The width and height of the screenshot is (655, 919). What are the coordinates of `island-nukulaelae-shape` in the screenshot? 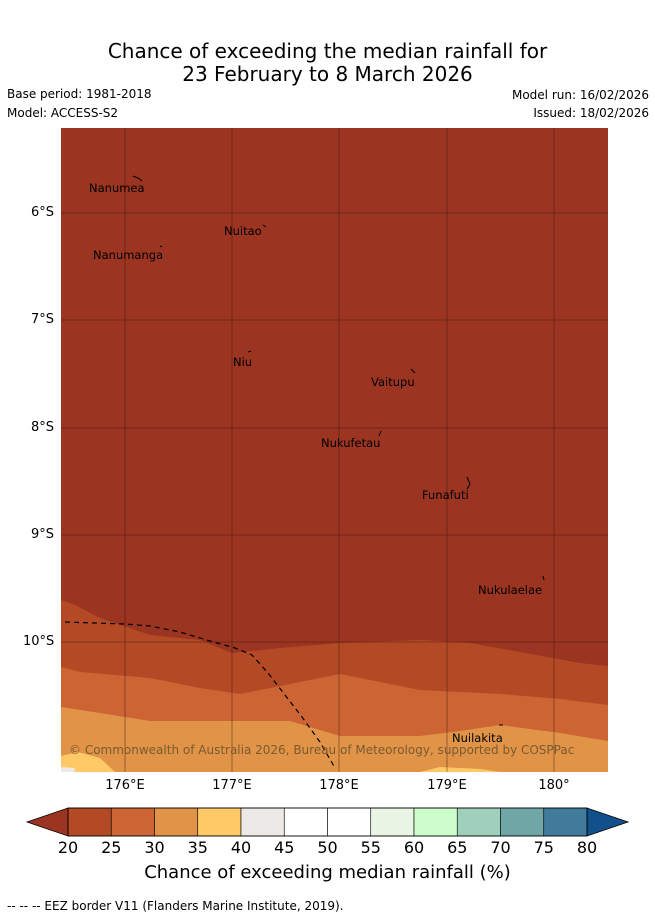 It's located at (543, 578).